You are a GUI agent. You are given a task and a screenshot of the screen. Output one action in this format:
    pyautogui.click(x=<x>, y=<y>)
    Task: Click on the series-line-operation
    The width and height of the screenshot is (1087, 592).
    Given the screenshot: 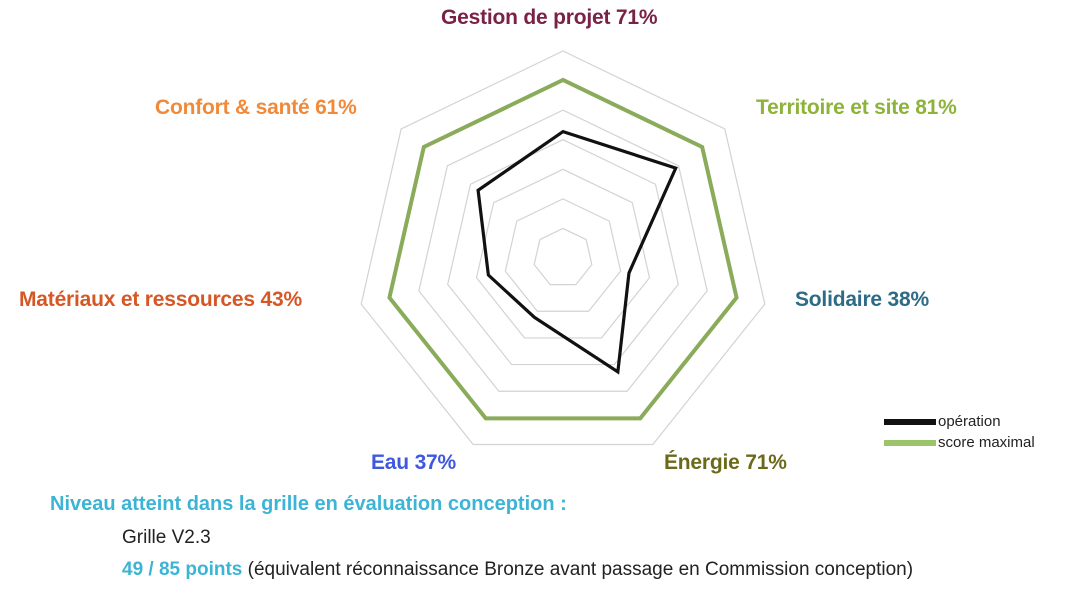 What is the action you would take?
    pyautogui.click(x=577, y=252)
    